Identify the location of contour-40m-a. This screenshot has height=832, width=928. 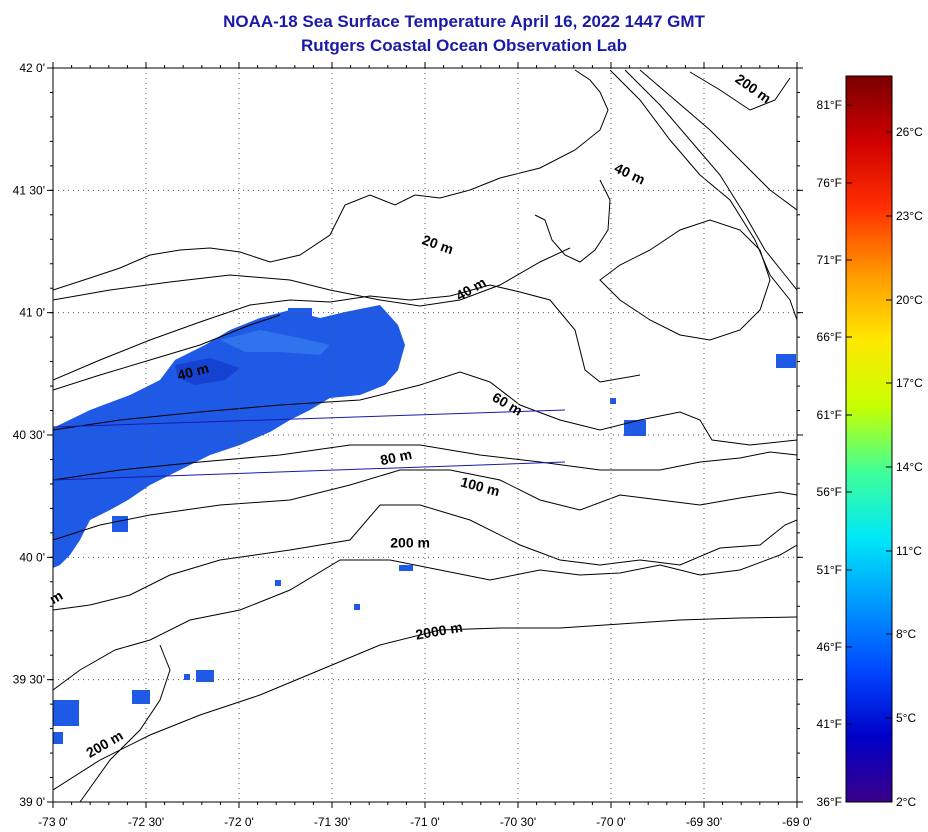
(347, 333).